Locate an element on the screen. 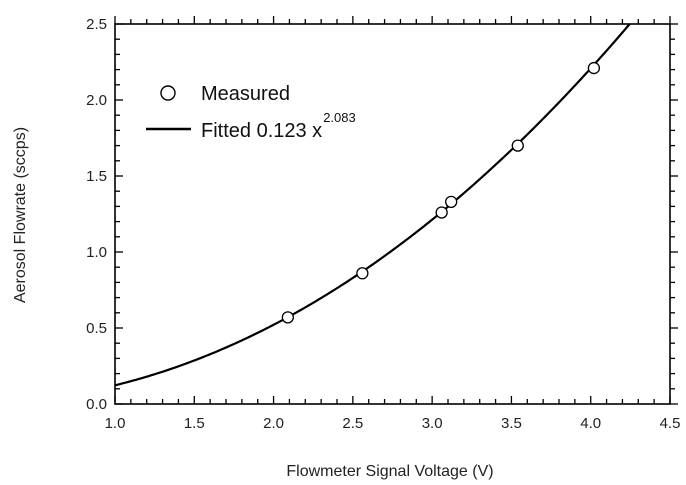 This screenshot has height=485, width=686. x-tick-label: 3.5 is located at coordinates (511, 423).